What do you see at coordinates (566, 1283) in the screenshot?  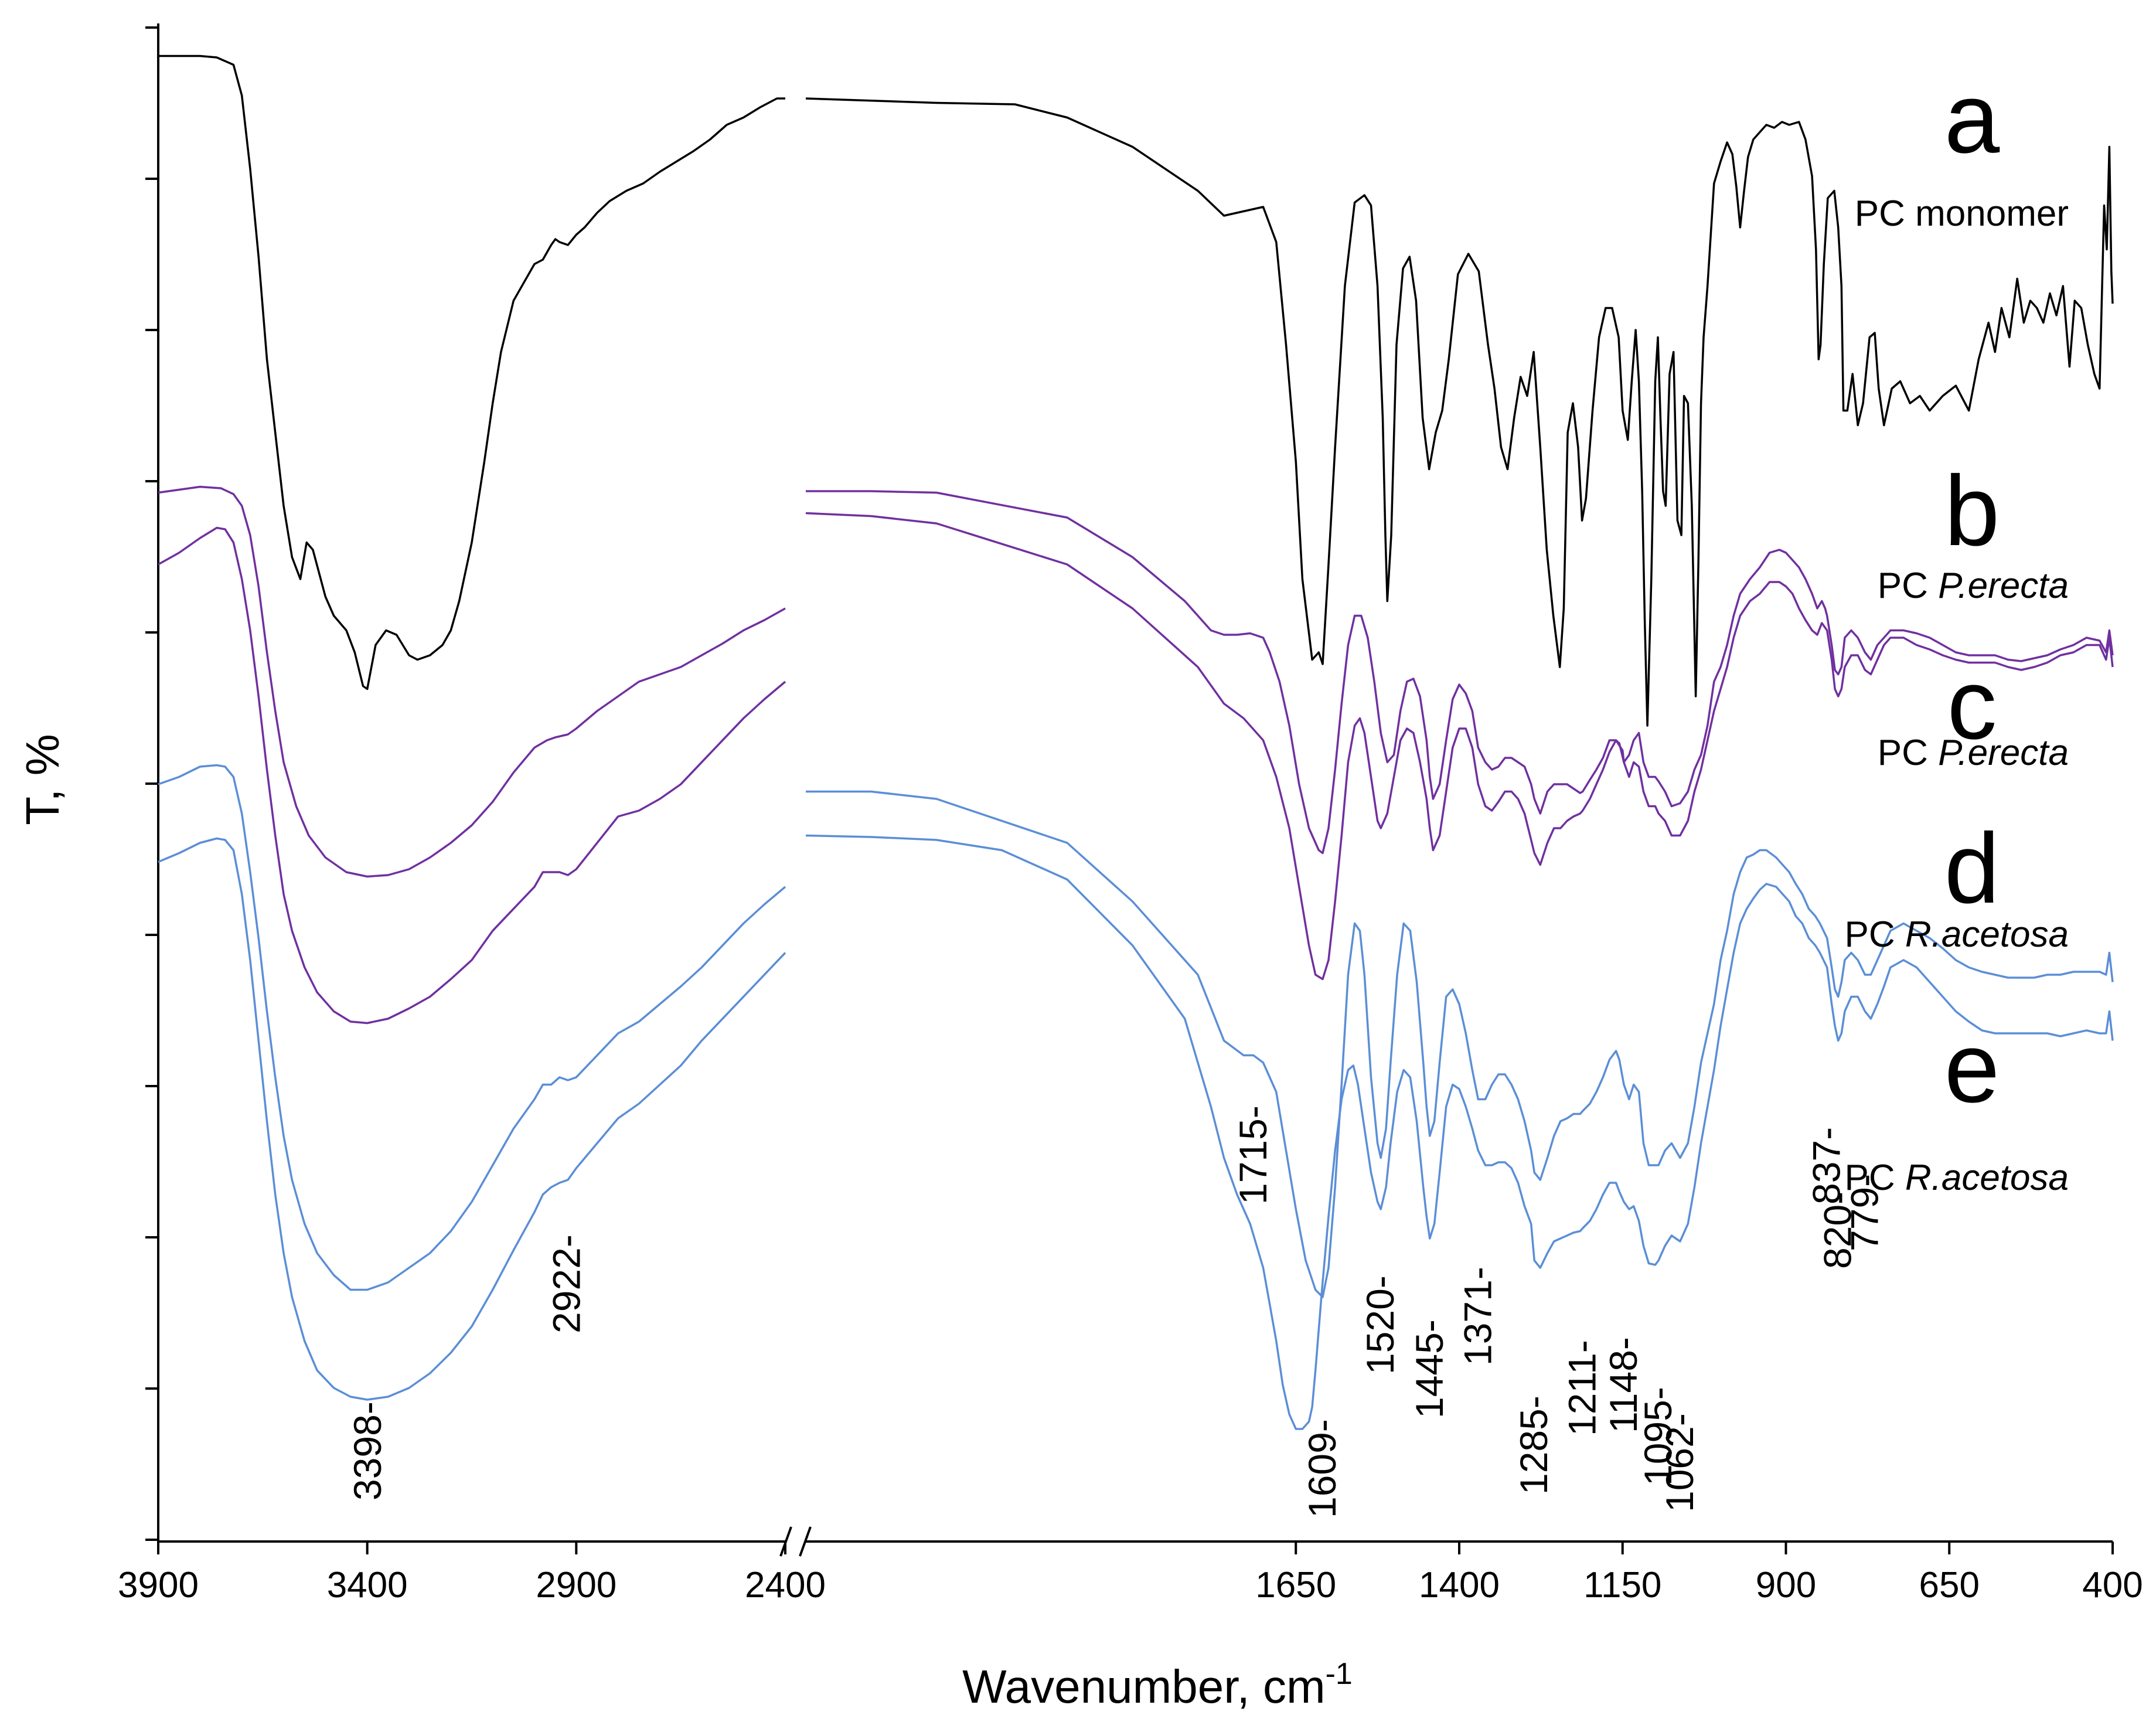 I see `peak-label: 2922-` at bounding box center [566, 1283].